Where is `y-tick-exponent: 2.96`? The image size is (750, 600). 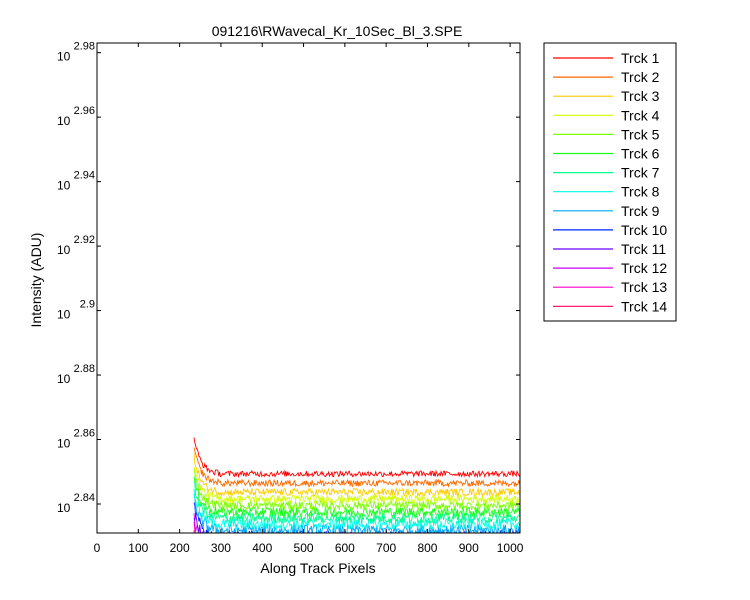 y-tick-exponent: 2.96 is located at coordinates (84, 111).